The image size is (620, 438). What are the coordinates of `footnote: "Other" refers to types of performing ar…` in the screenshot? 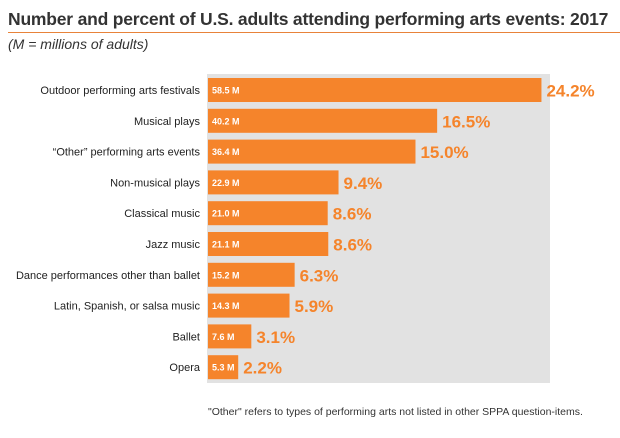 It's located at (395, 412).